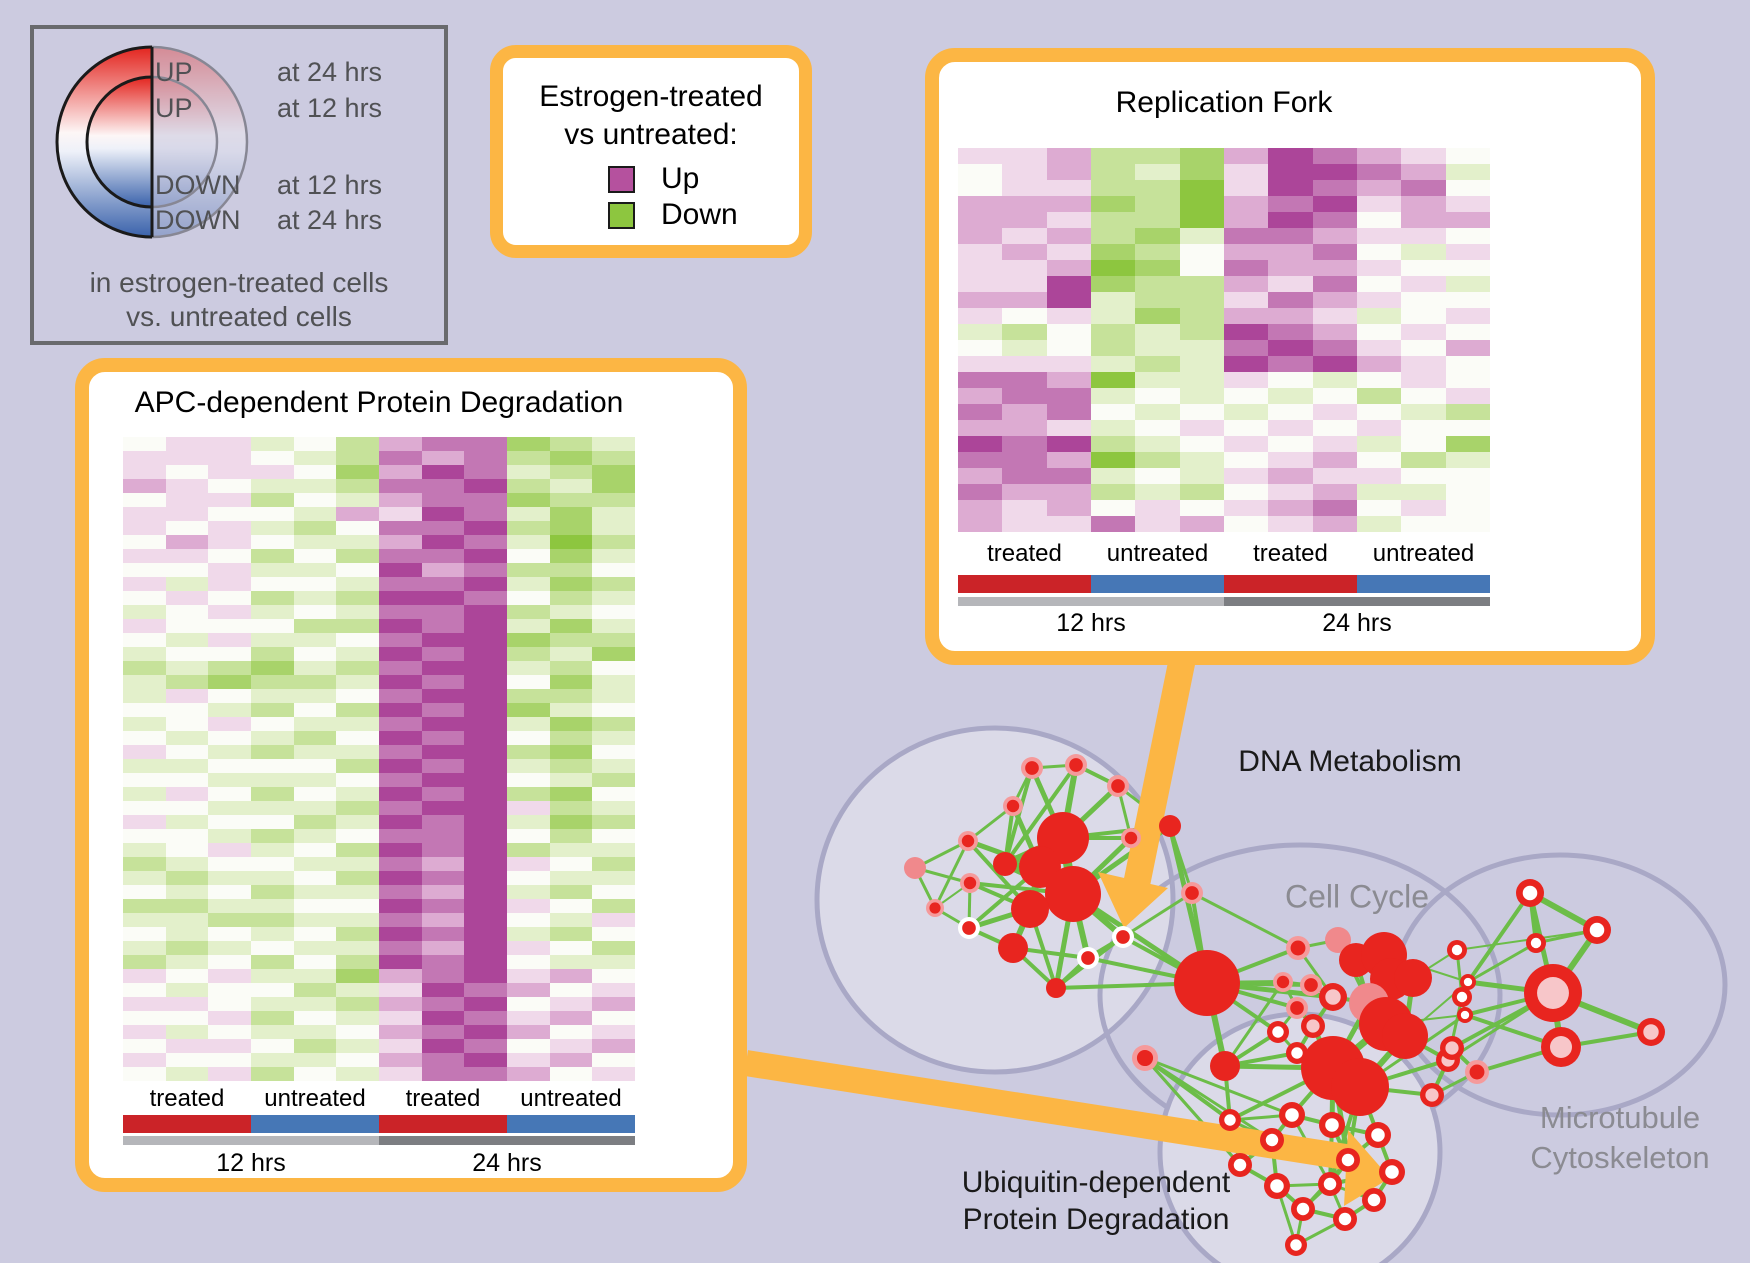 The width and height of the screenshot is (1750, 1279). What do you see at coordinates (1224, 102) in the screenshot?
I see `panel-title: Replication Fork` at bounding box center [1224, 102].